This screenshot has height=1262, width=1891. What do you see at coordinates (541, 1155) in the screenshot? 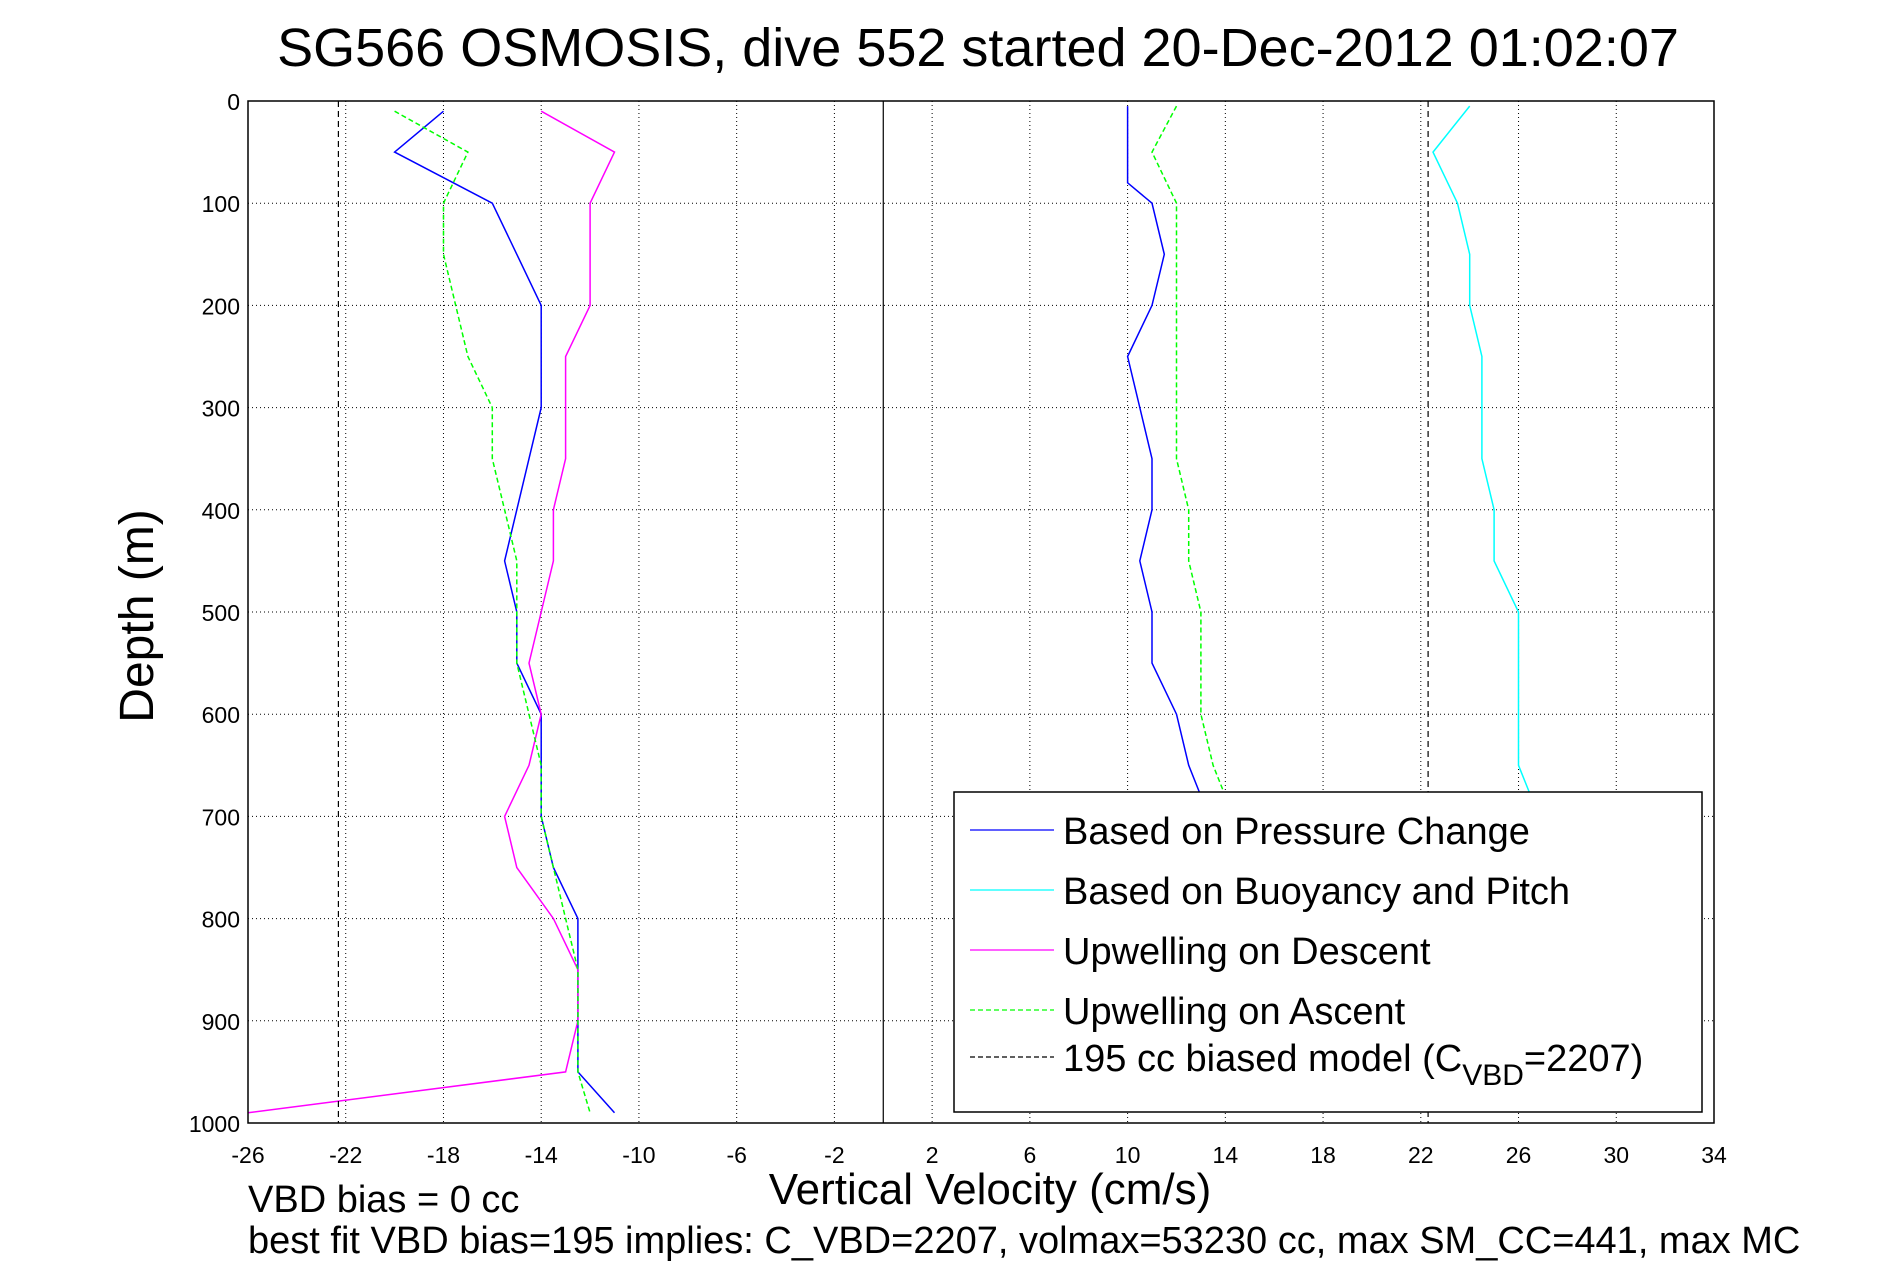
I see `x-tick-label: -14` at bounding box center [541, 1155].